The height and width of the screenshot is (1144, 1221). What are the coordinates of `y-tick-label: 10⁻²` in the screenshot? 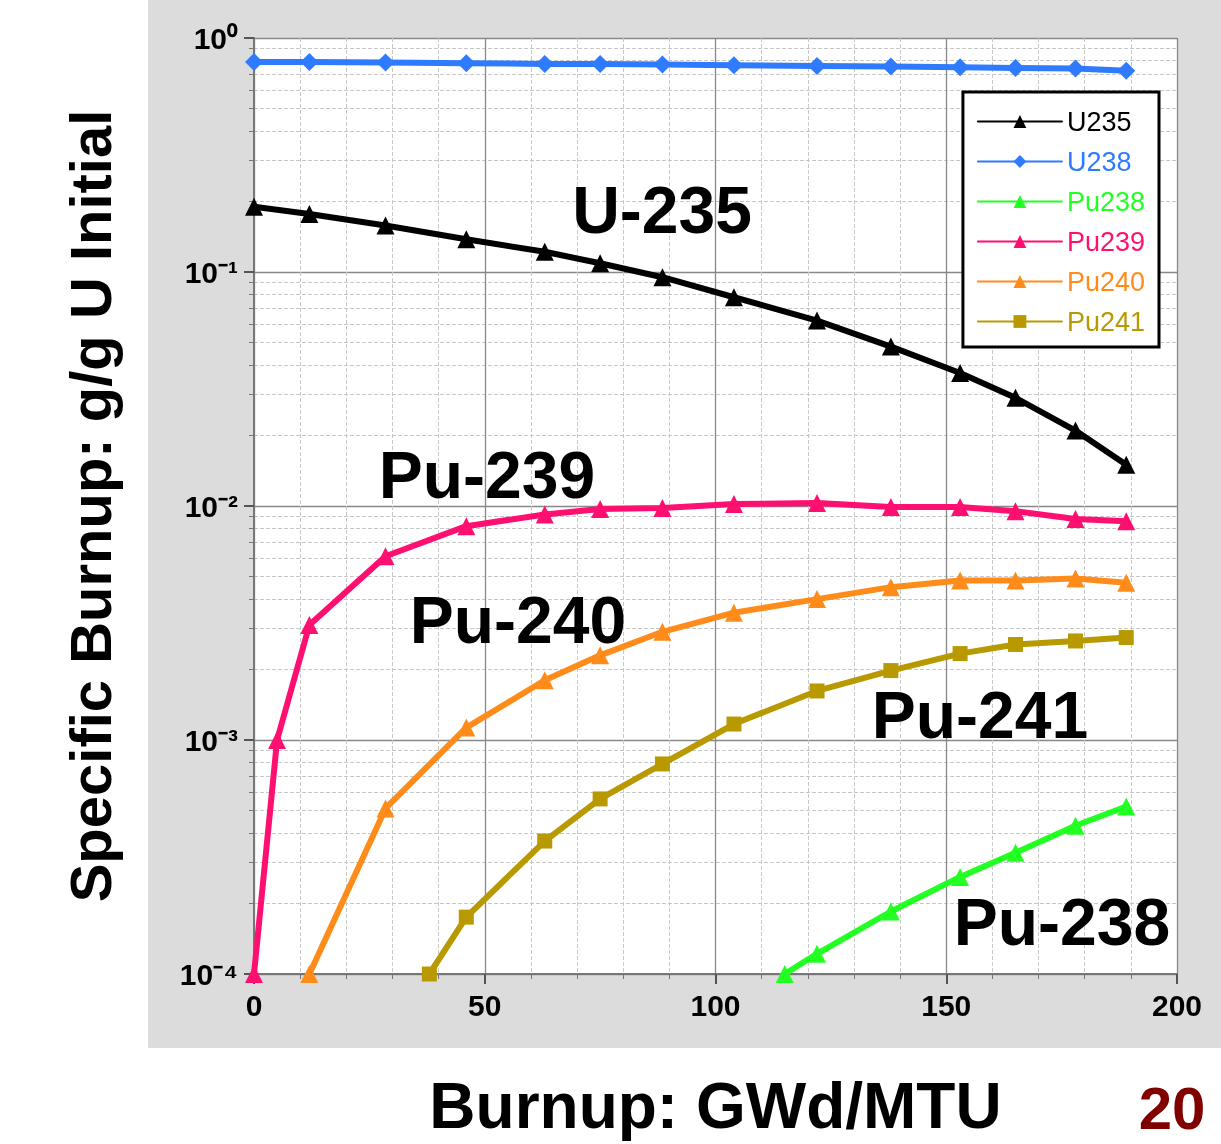 It's located at (211, 506).